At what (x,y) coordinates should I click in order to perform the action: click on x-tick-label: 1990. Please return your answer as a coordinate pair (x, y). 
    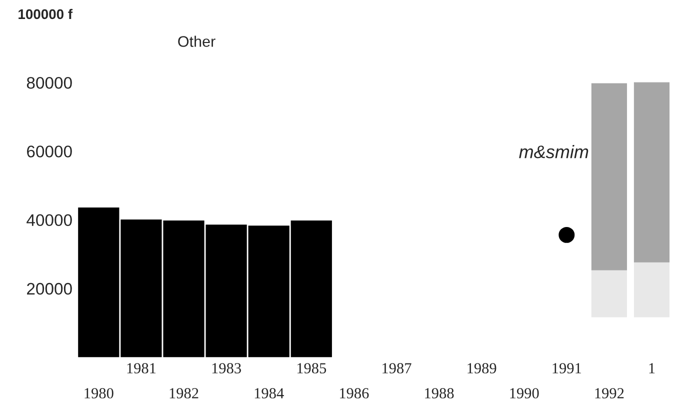
    Looking at the image, I should click on (524, 393).